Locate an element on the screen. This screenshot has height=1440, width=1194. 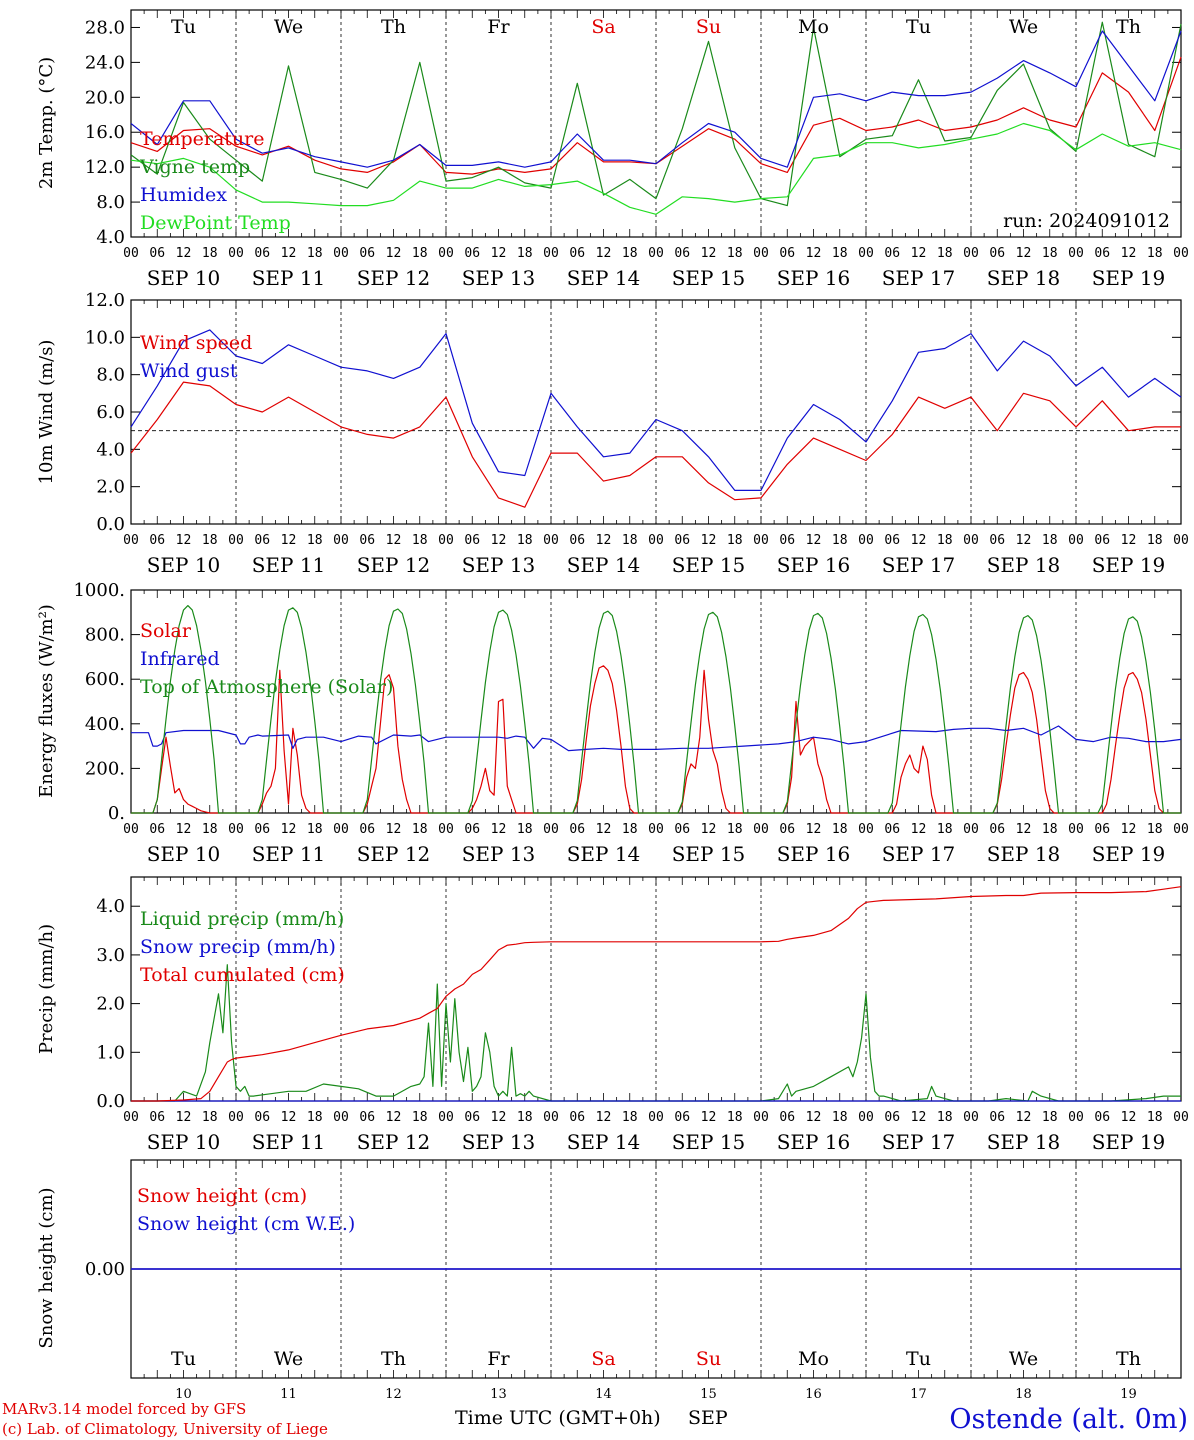
y-axis-label: 10m Wind (m/s) is located at coordinates (46, 412).